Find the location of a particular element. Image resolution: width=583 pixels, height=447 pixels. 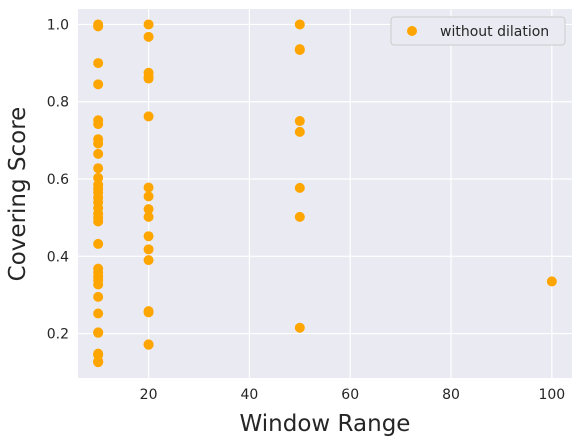

y-tick-label: 0.6 is located at coordinates (58, 180).